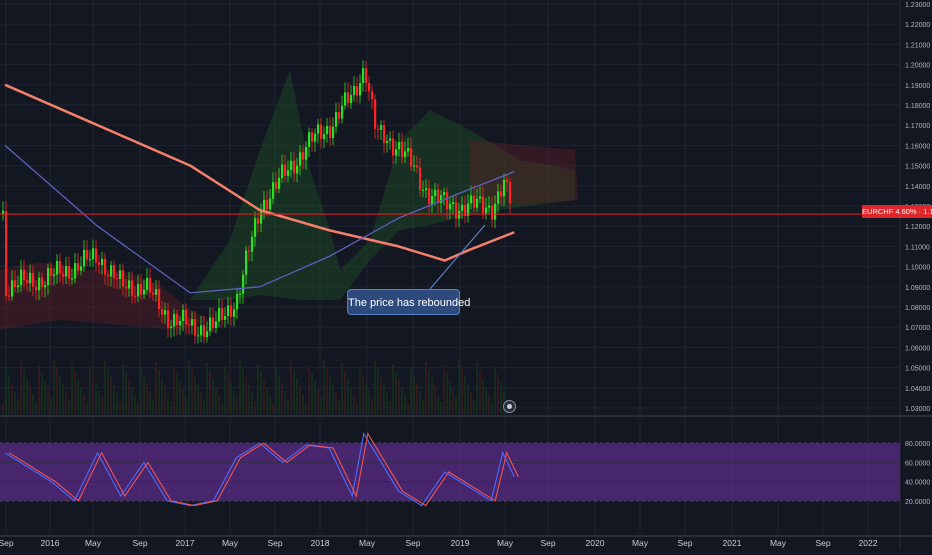  I want to click on last-price-badge: EURCHF 4.60% · 1.12598, so click(897, 211).